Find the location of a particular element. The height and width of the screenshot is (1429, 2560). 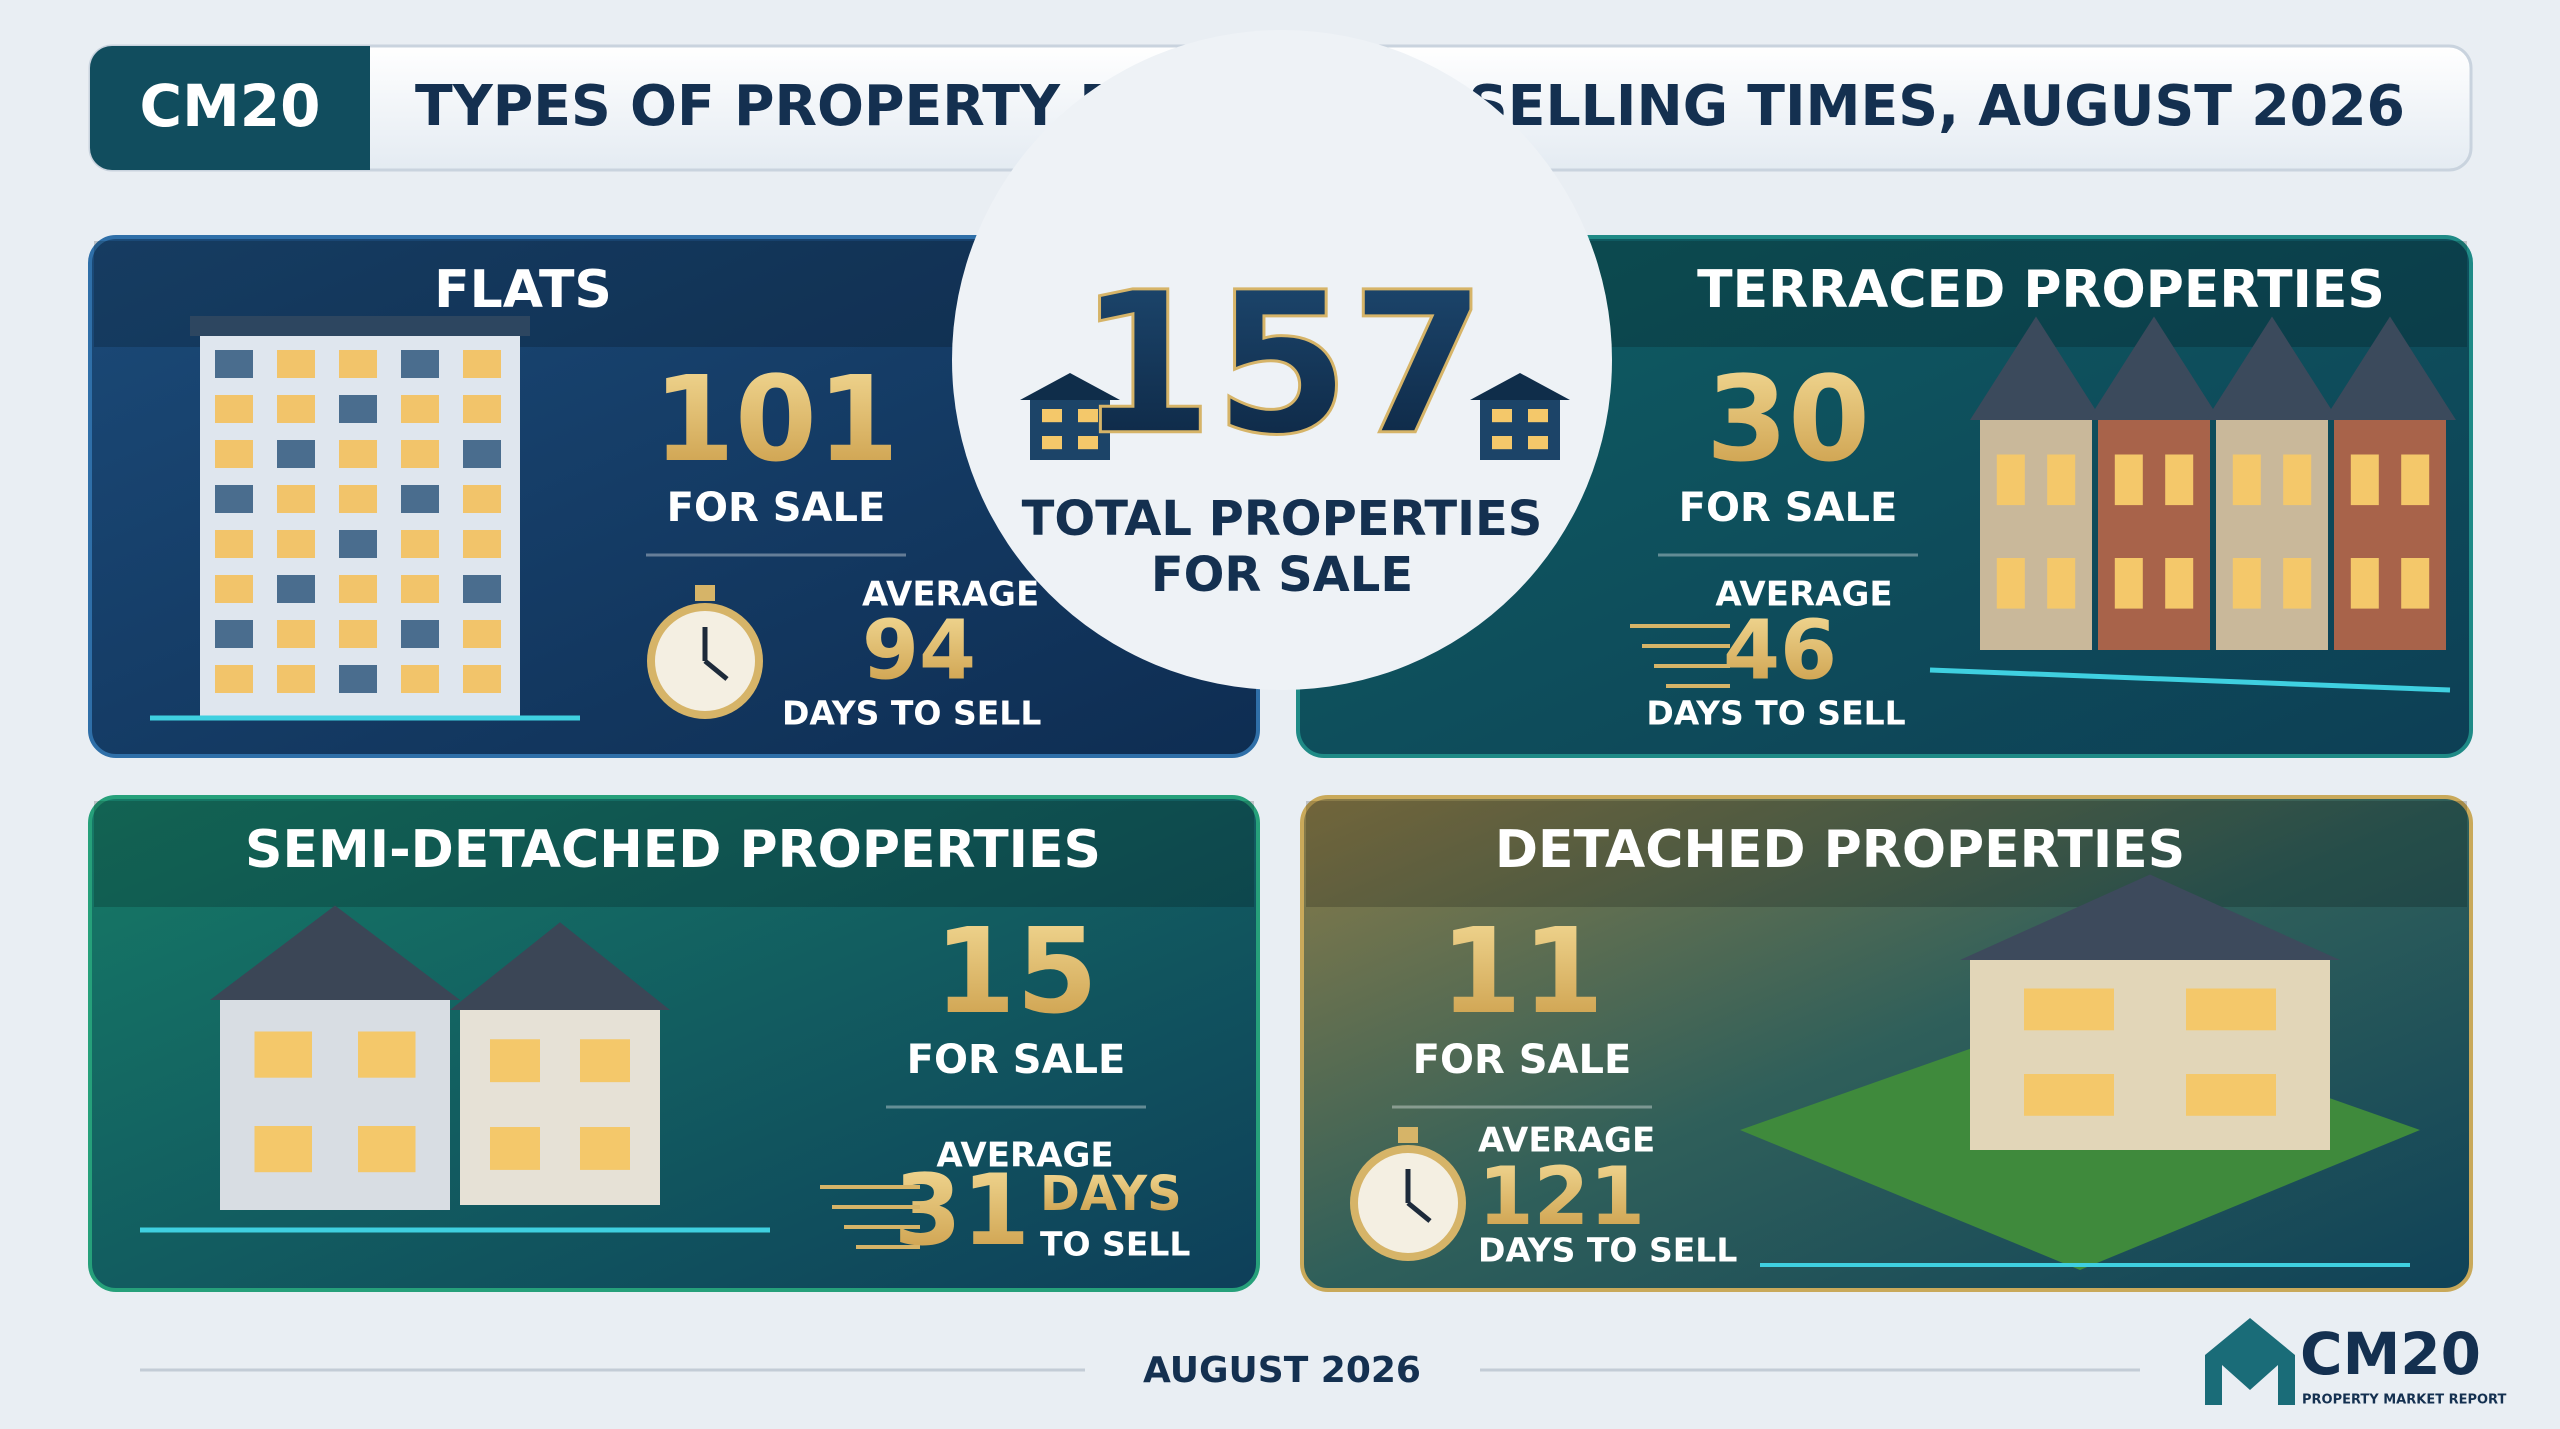

total-label: FOR SALE is located at coordinates (1282, 575).